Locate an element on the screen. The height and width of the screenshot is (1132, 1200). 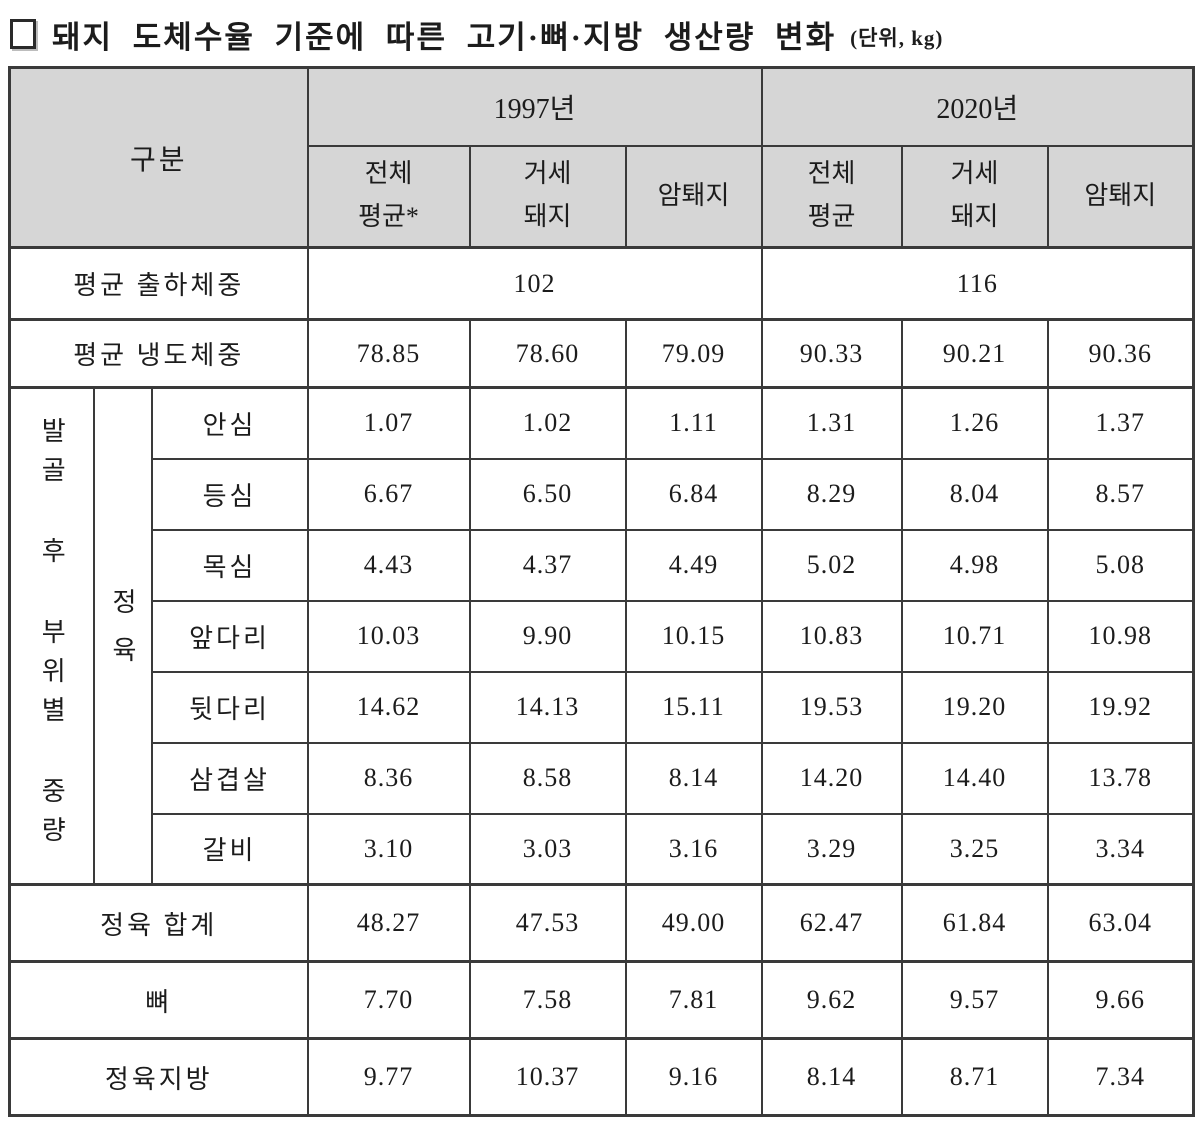
row-label: 정육지방 is located at coordinates (158, 1077).